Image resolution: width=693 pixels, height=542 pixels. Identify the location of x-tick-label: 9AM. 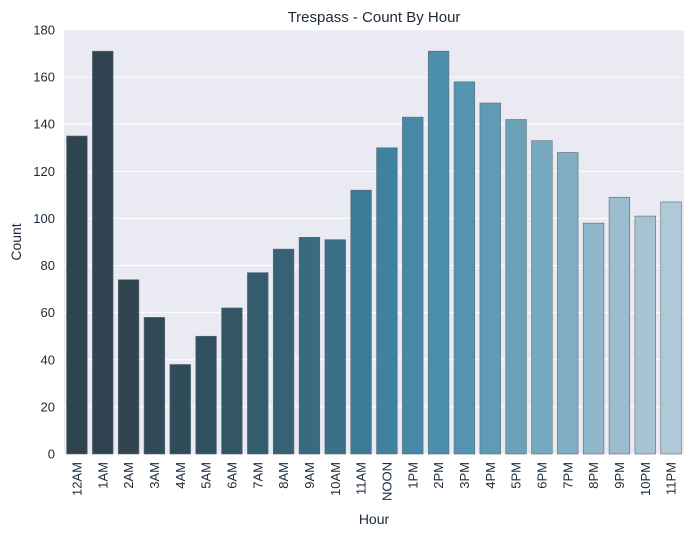
(309, 475).